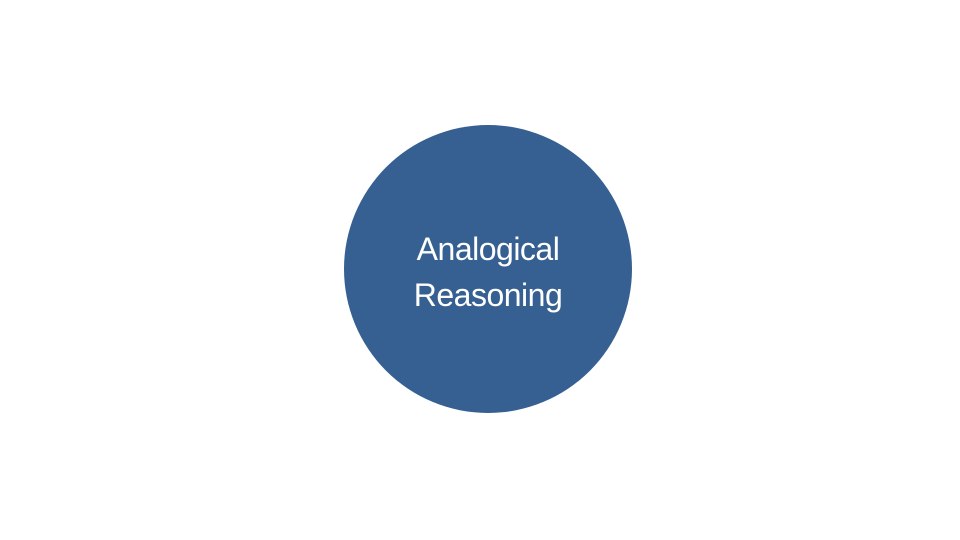 This screenshot has height=540, width=960. I want to click on node-label-line-2: Reasoning, so click(488, 295).